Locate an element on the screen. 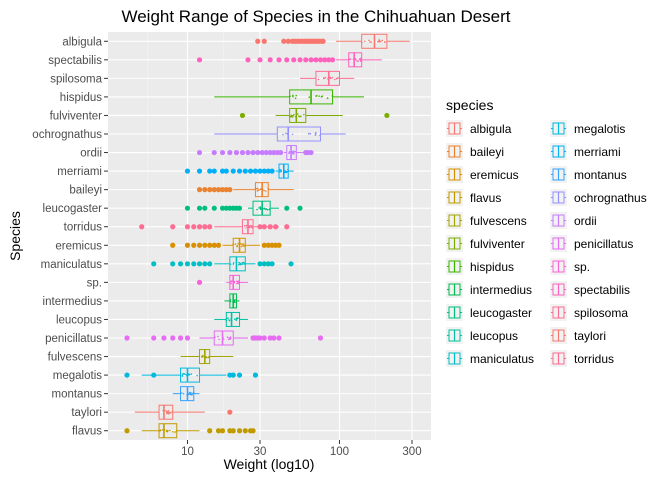 This screenshot has height=480, width=672. legend-label: baileyi is located at coordinates (487, 152).